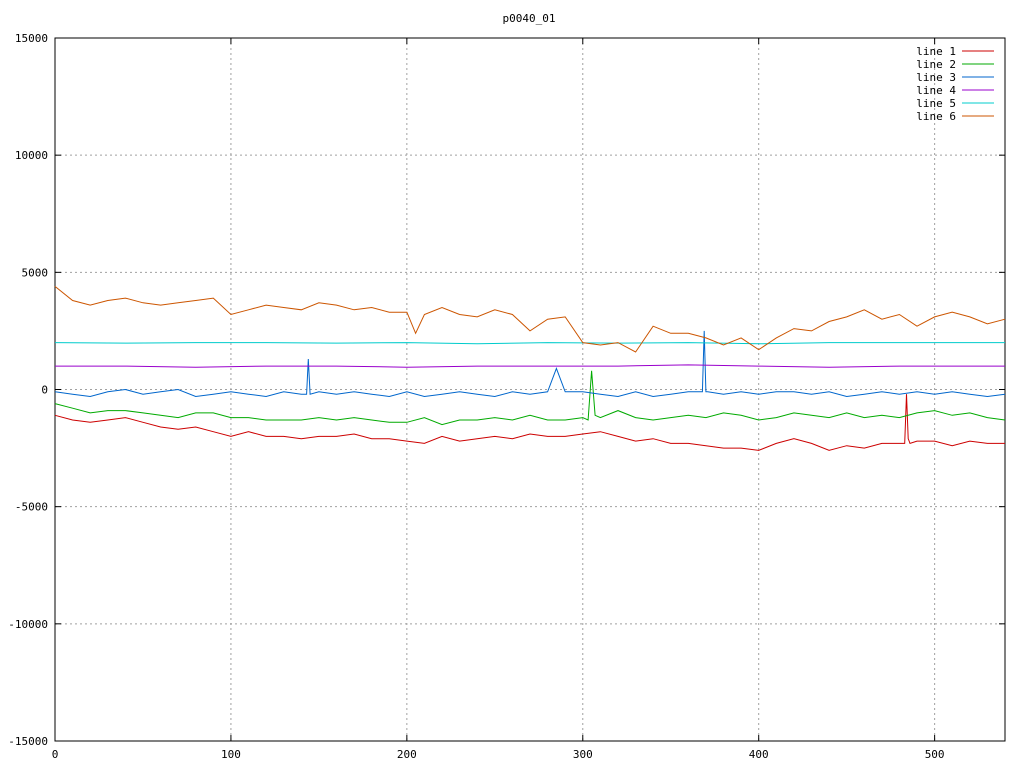  What do you see at coordinates (28, 741) in the screenshot?
I see `y-tick-label: -15000` at bounding box center [28, 741].